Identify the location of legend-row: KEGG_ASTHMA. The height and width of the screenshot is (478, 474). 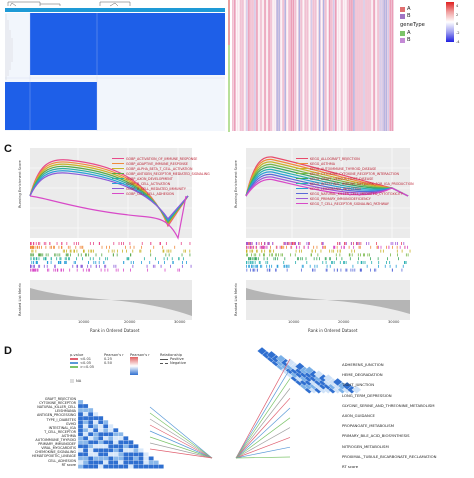
(355, 163).